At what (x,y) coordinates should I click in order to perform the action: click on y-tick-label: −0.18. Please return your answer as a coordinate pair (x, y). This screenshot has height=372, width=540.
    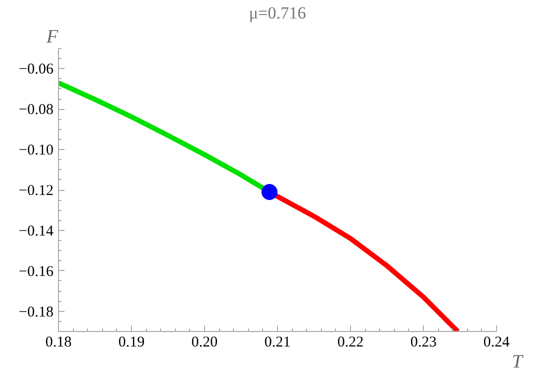
    Looking at the image, I should click on (36, 312).